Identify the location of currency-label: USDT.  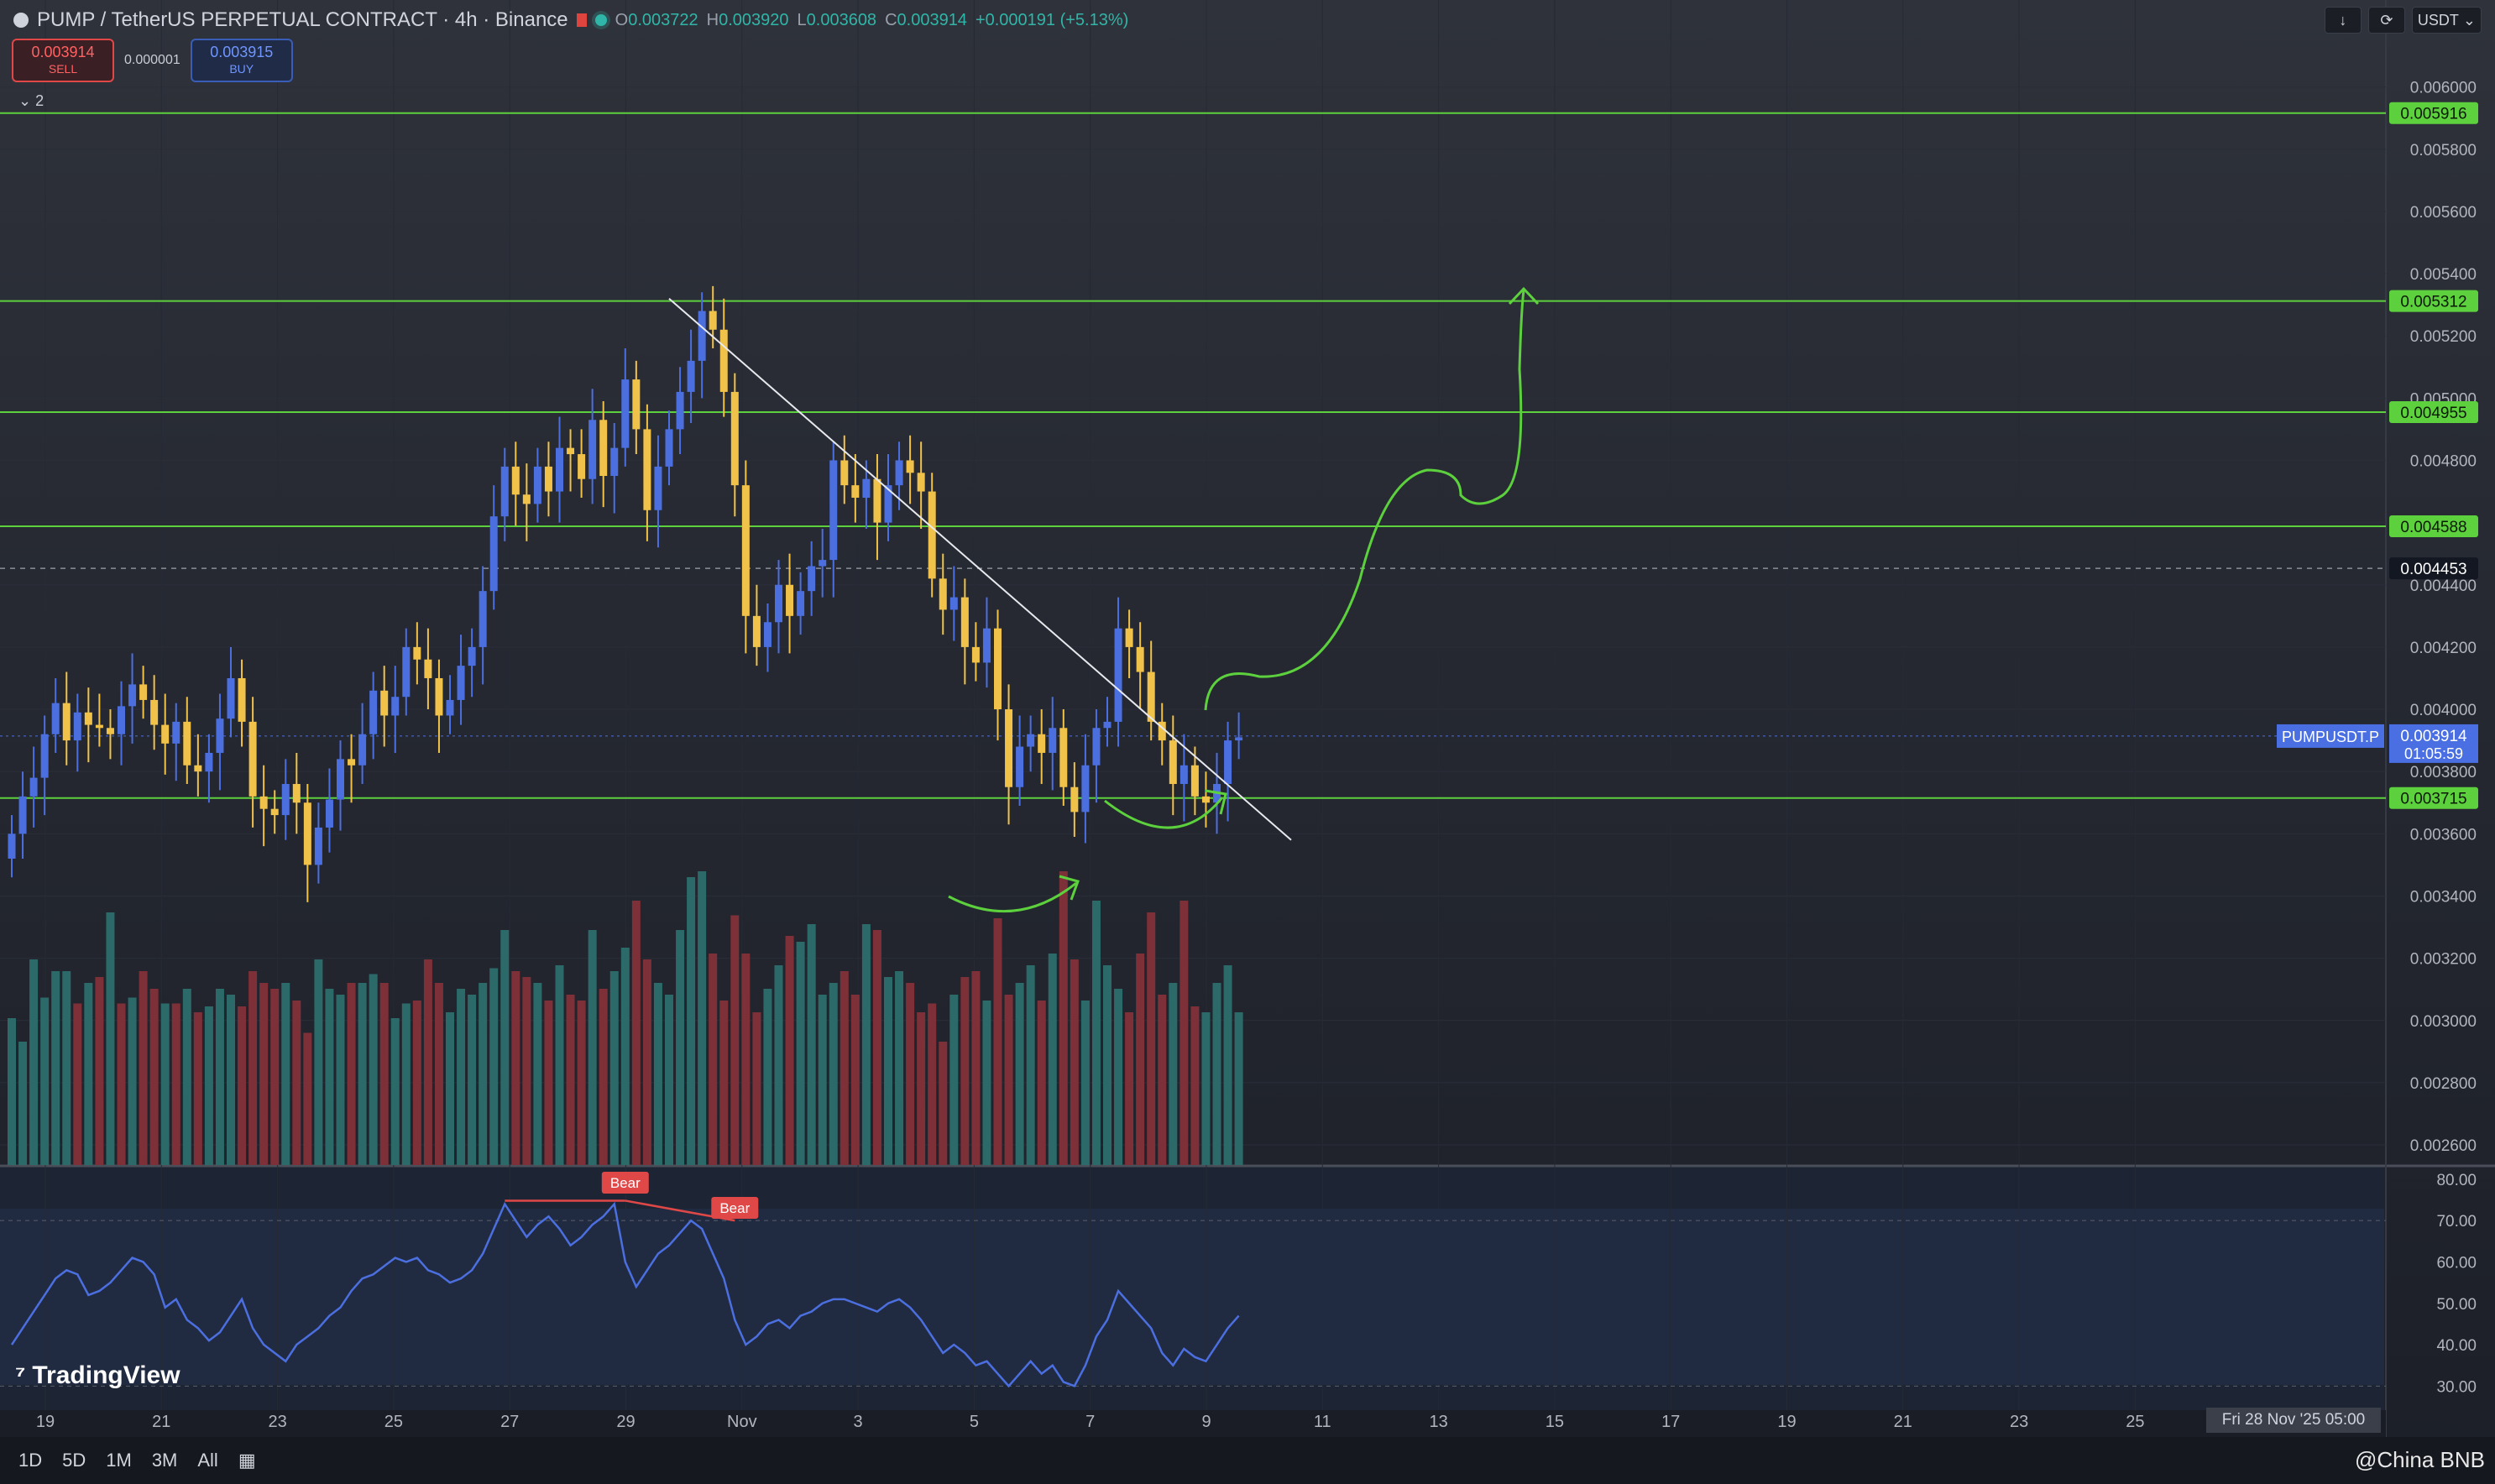
(2438, 20).